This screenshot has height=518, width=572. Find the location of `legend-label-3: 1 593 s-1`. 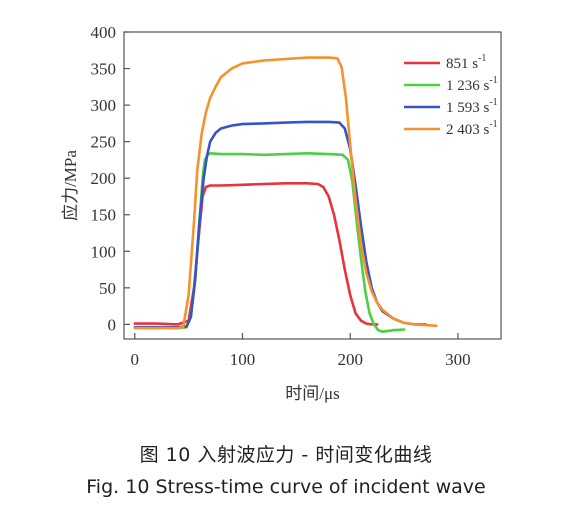

legend-label-3: 1 593 s-1 is located at coordinates (472, 106).